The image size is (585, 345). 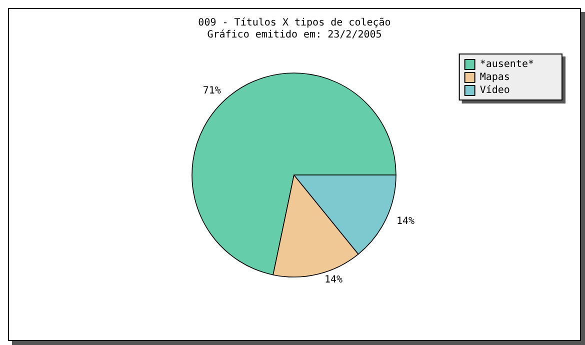 I want to click on chart-subtitle: Gráfico emitido em: 23/2/2005, so click(x=294, y=35).